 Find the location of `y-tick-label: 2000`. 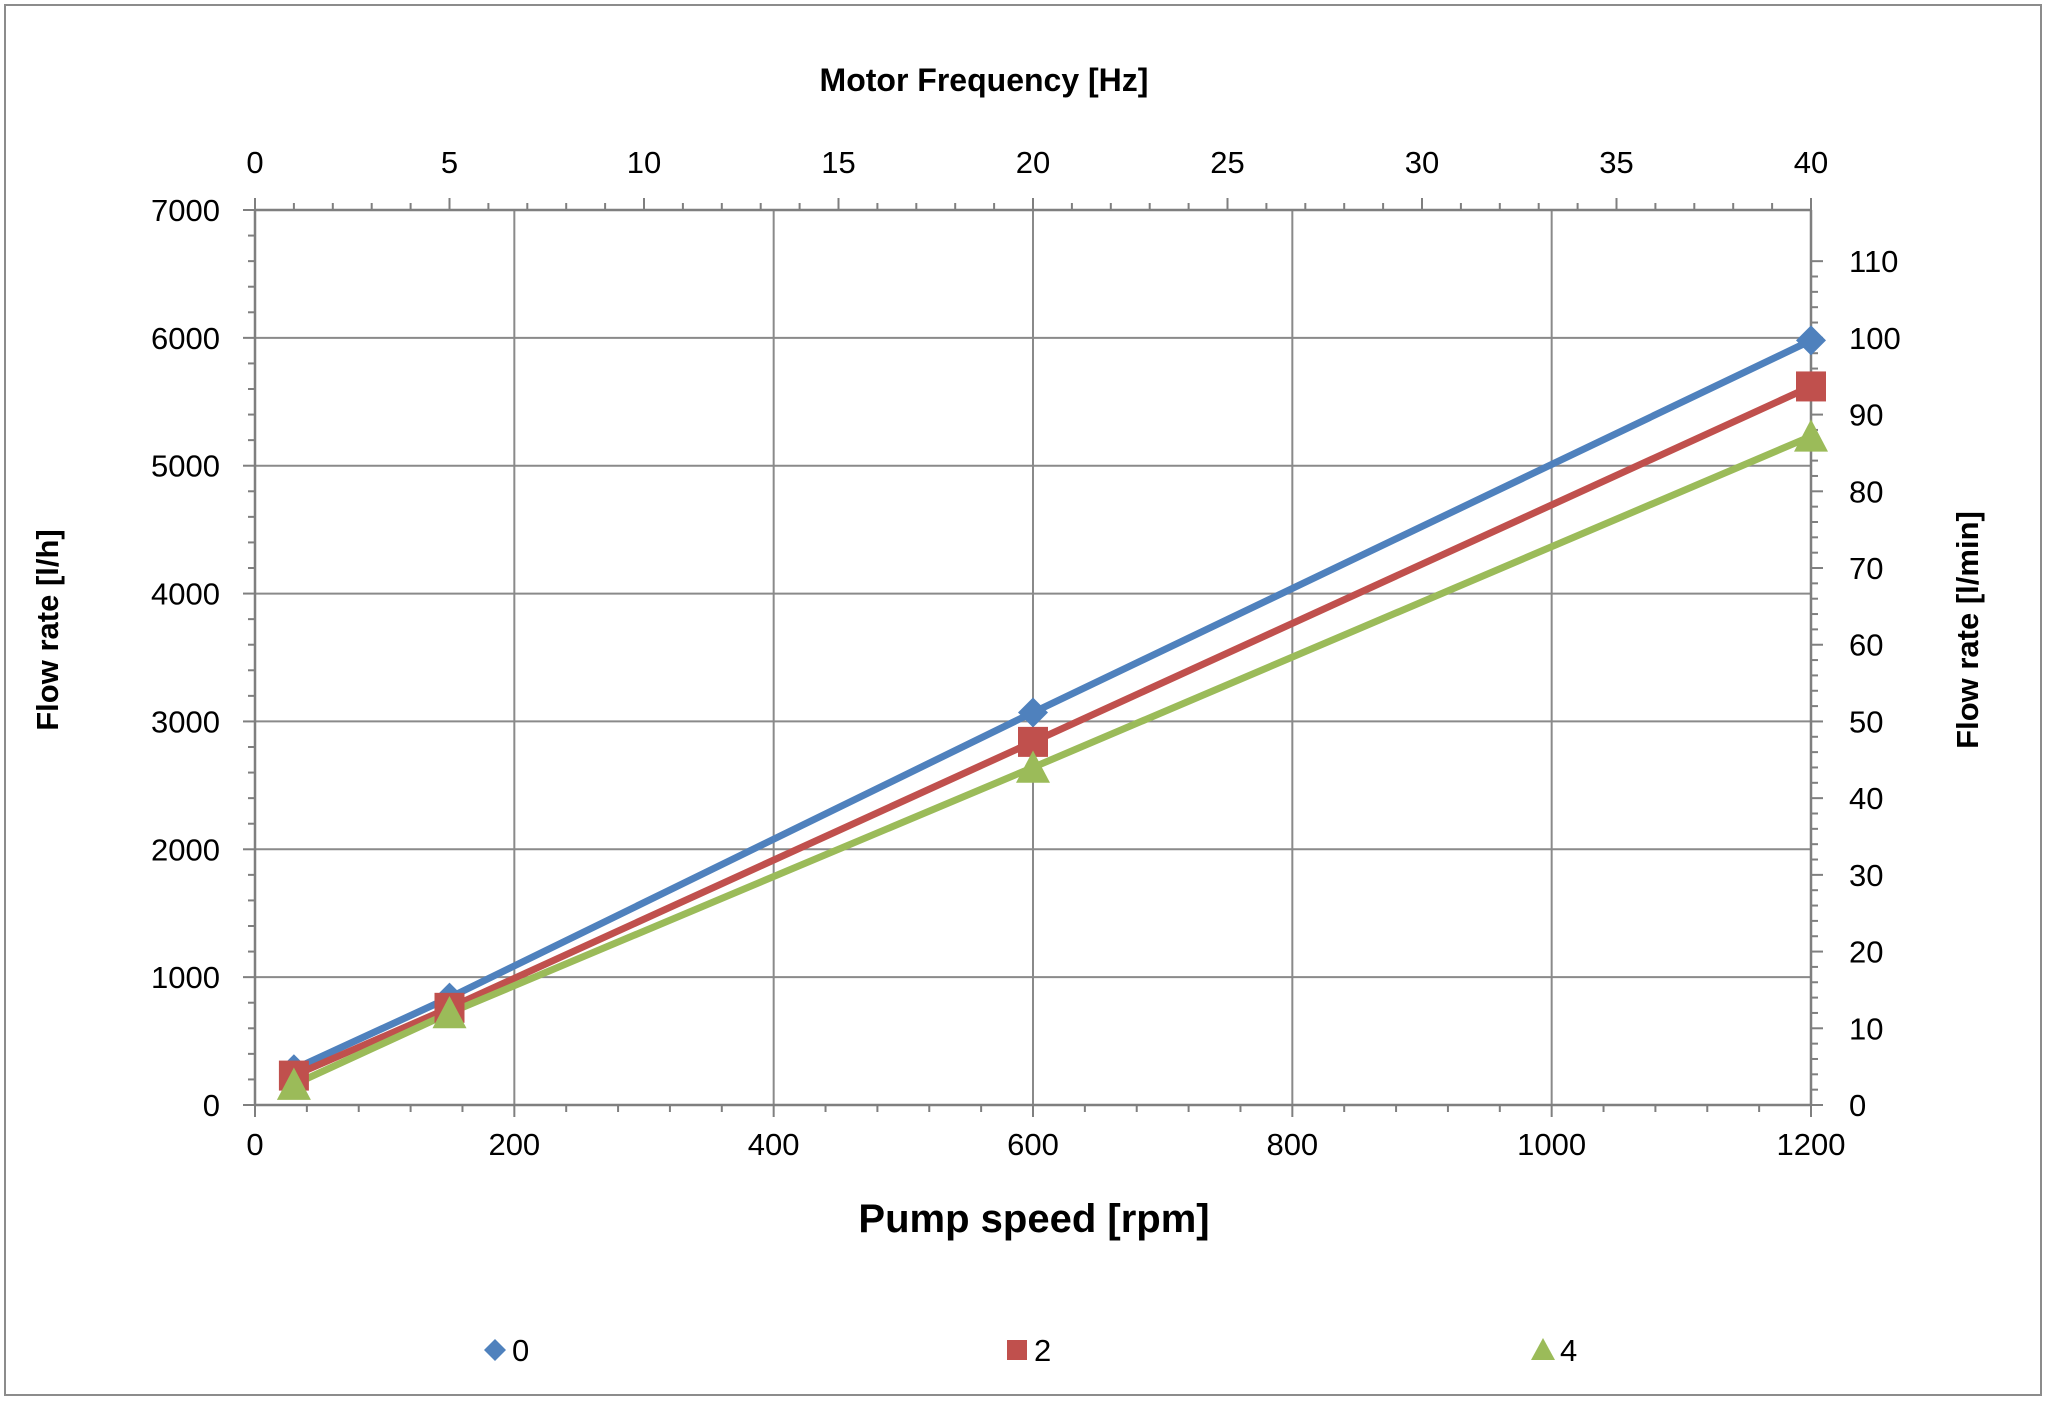

y-tick-label: 2000 is located at coordinates (185, 849).